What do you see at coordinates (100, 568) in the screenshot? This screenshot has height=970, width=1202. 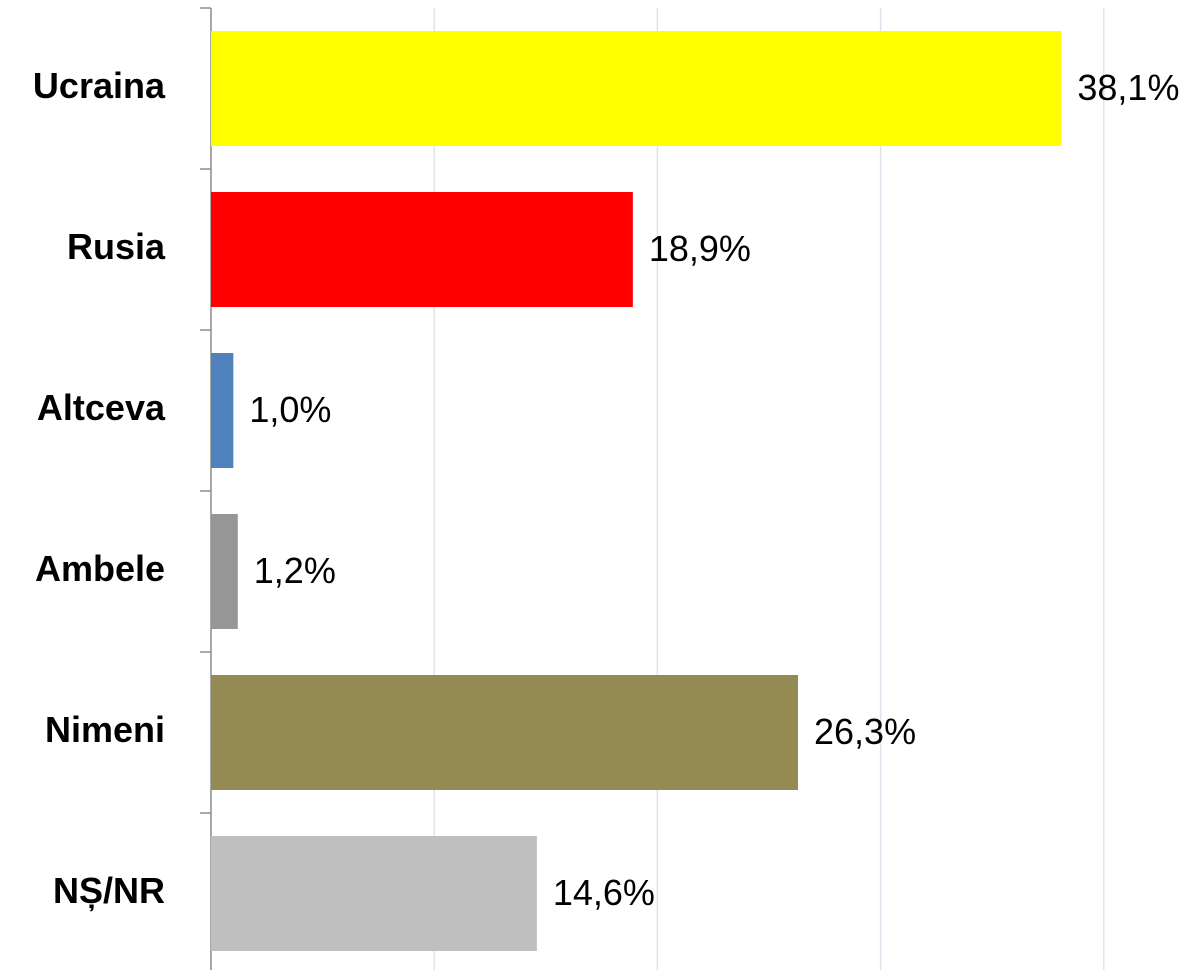 I see `category-label: Ambele` at bounding box center [100, 568].